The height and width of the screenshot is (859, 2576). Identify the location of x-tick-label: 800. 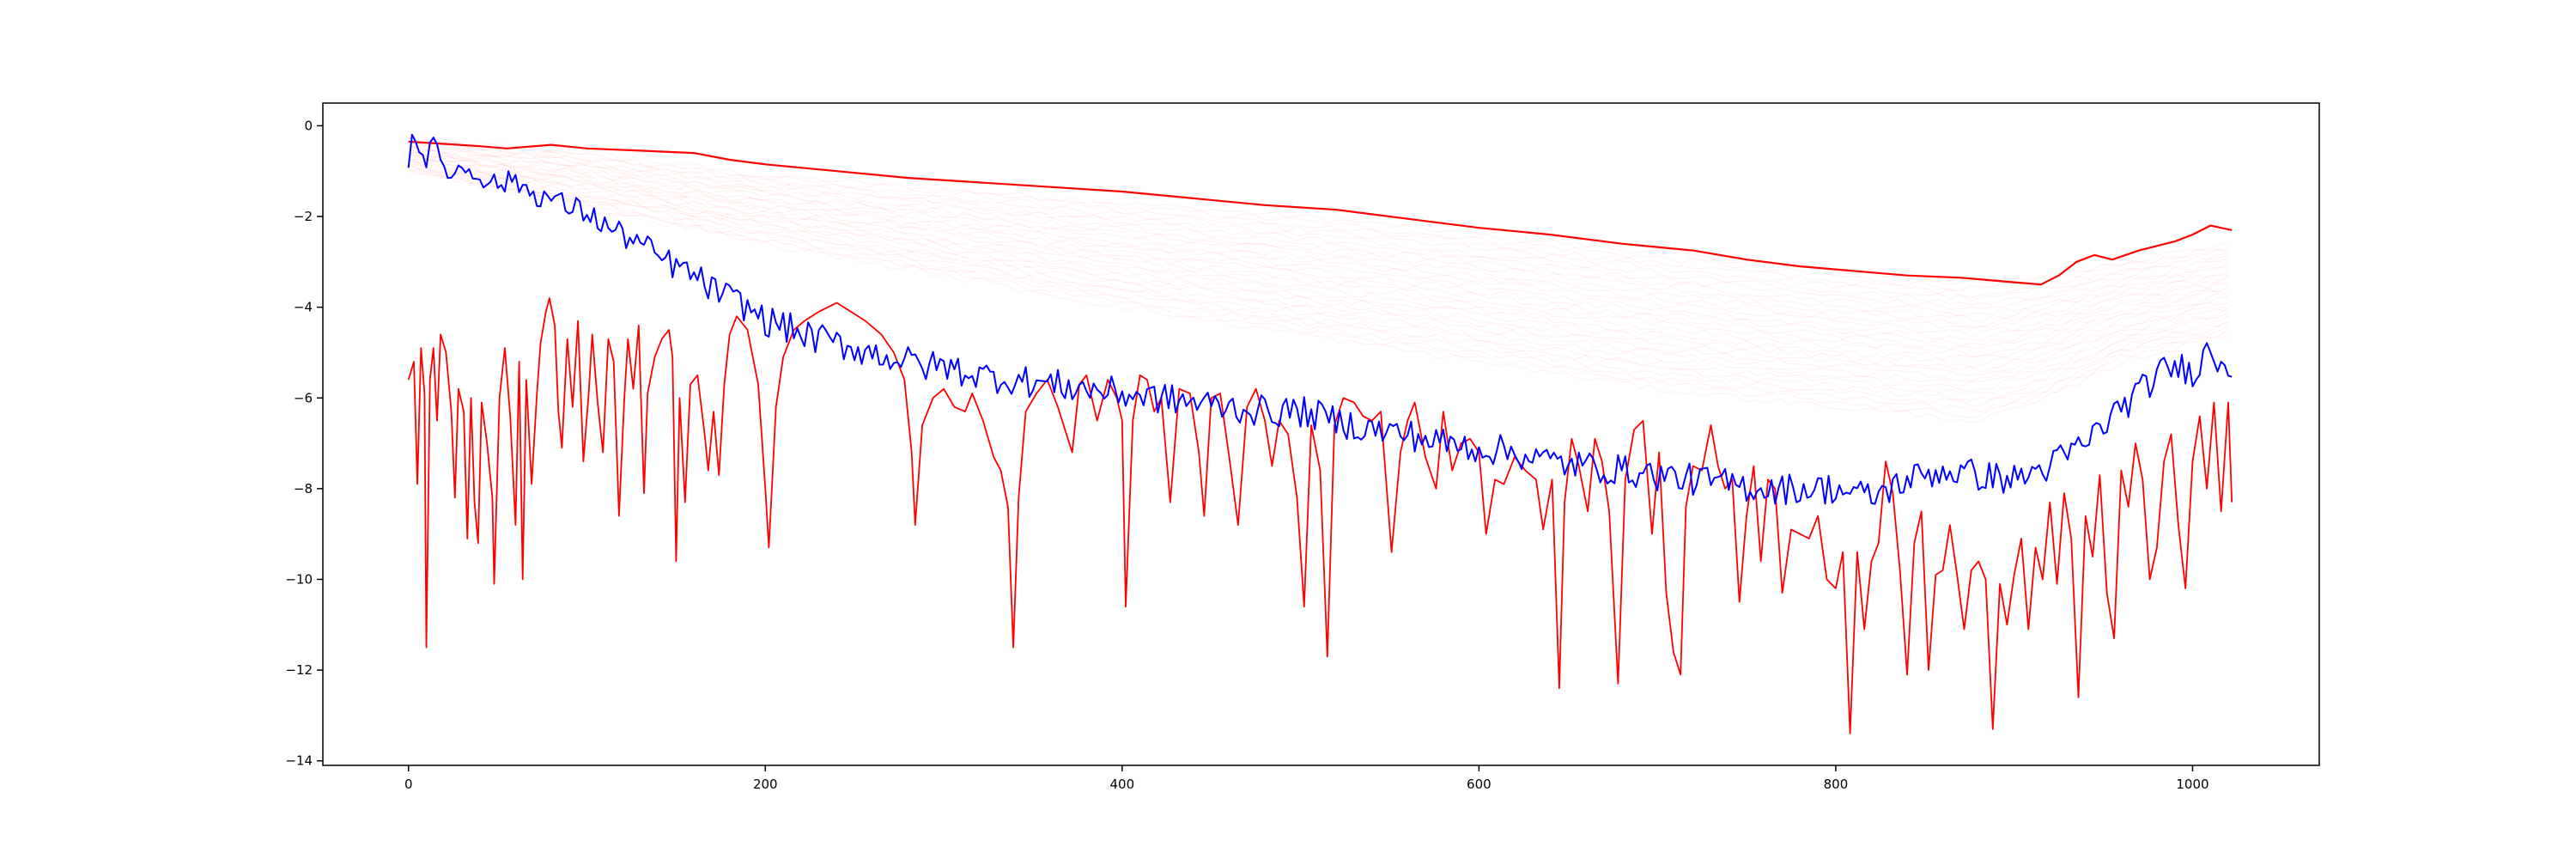
(1836, 784).